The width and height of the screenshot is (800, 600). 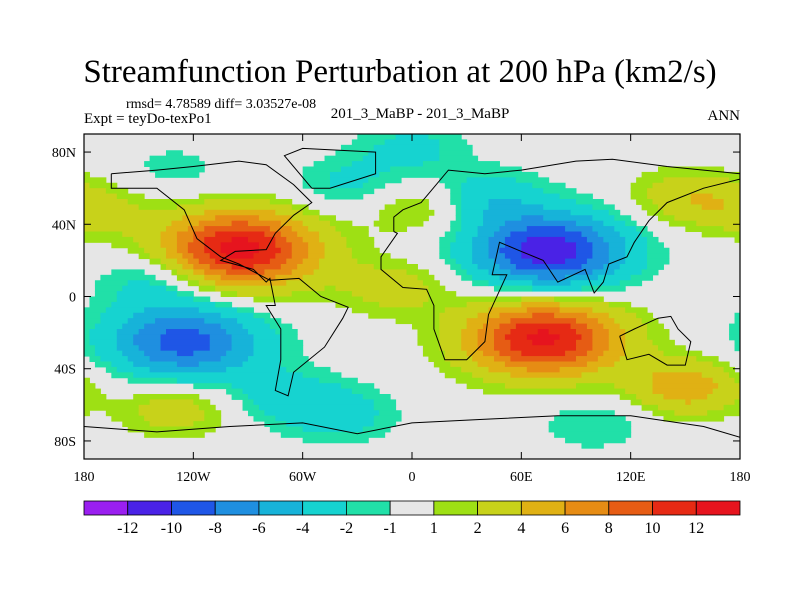 What do you see at coordinates (609, 528) in the screenshot?
I see `colorbar-label: 8` at bounding box center [609, 528].